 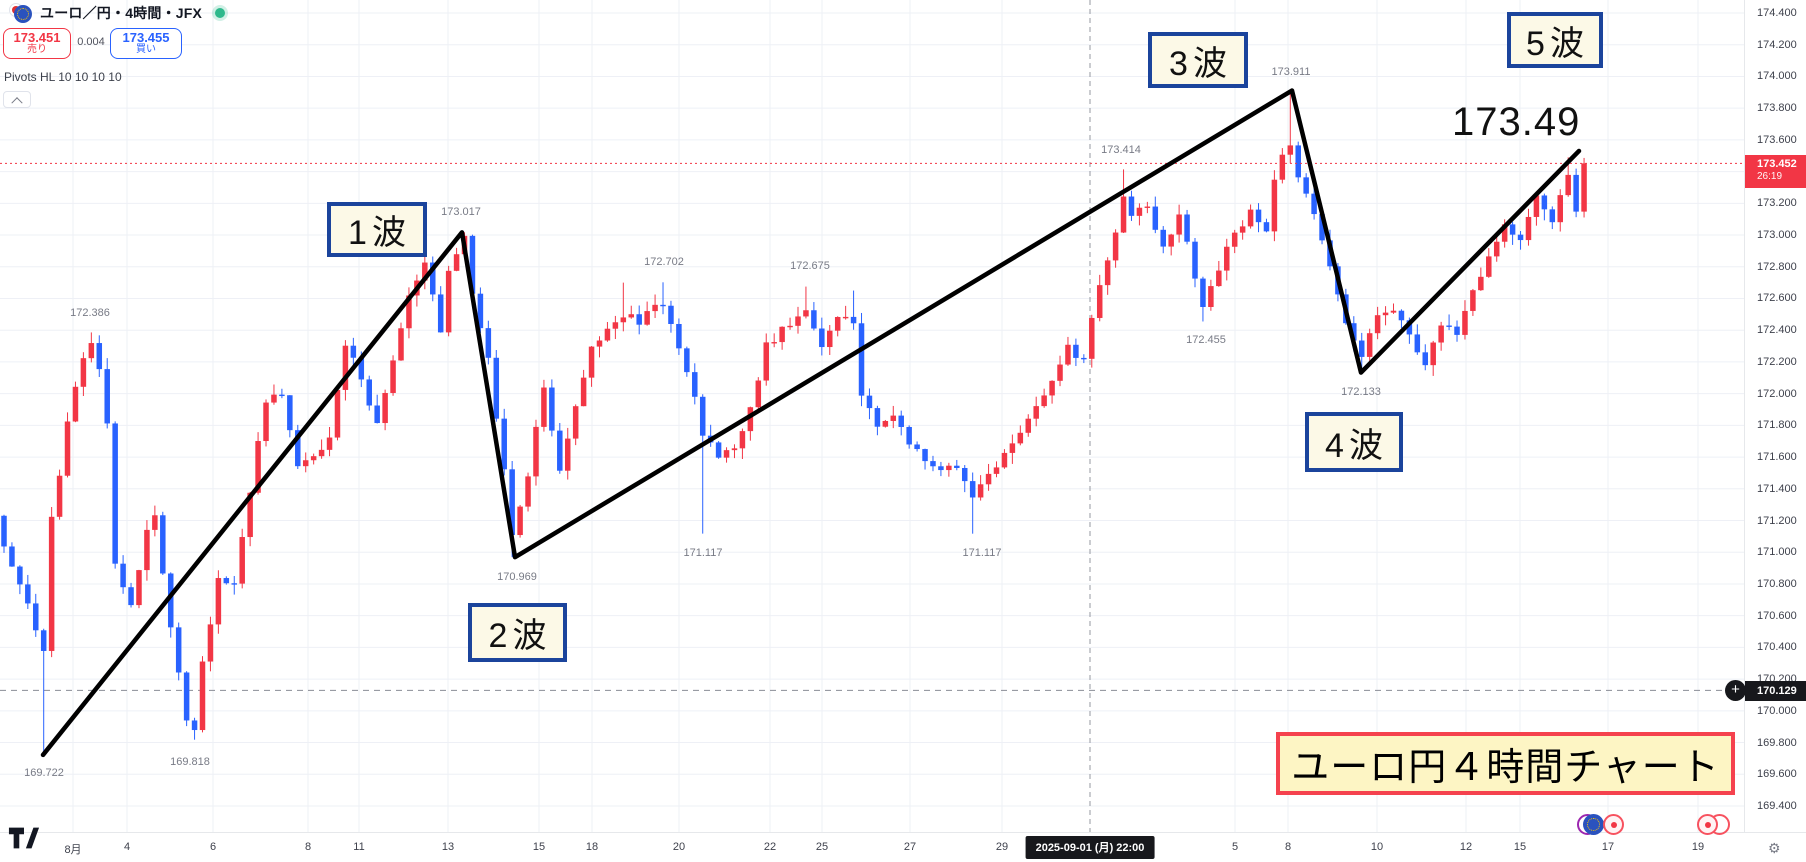 What do you see at coordinates (1735, 691) in the screenshot?
I see `add-order-plus-icon: +` at bounding box center [1735, 691].